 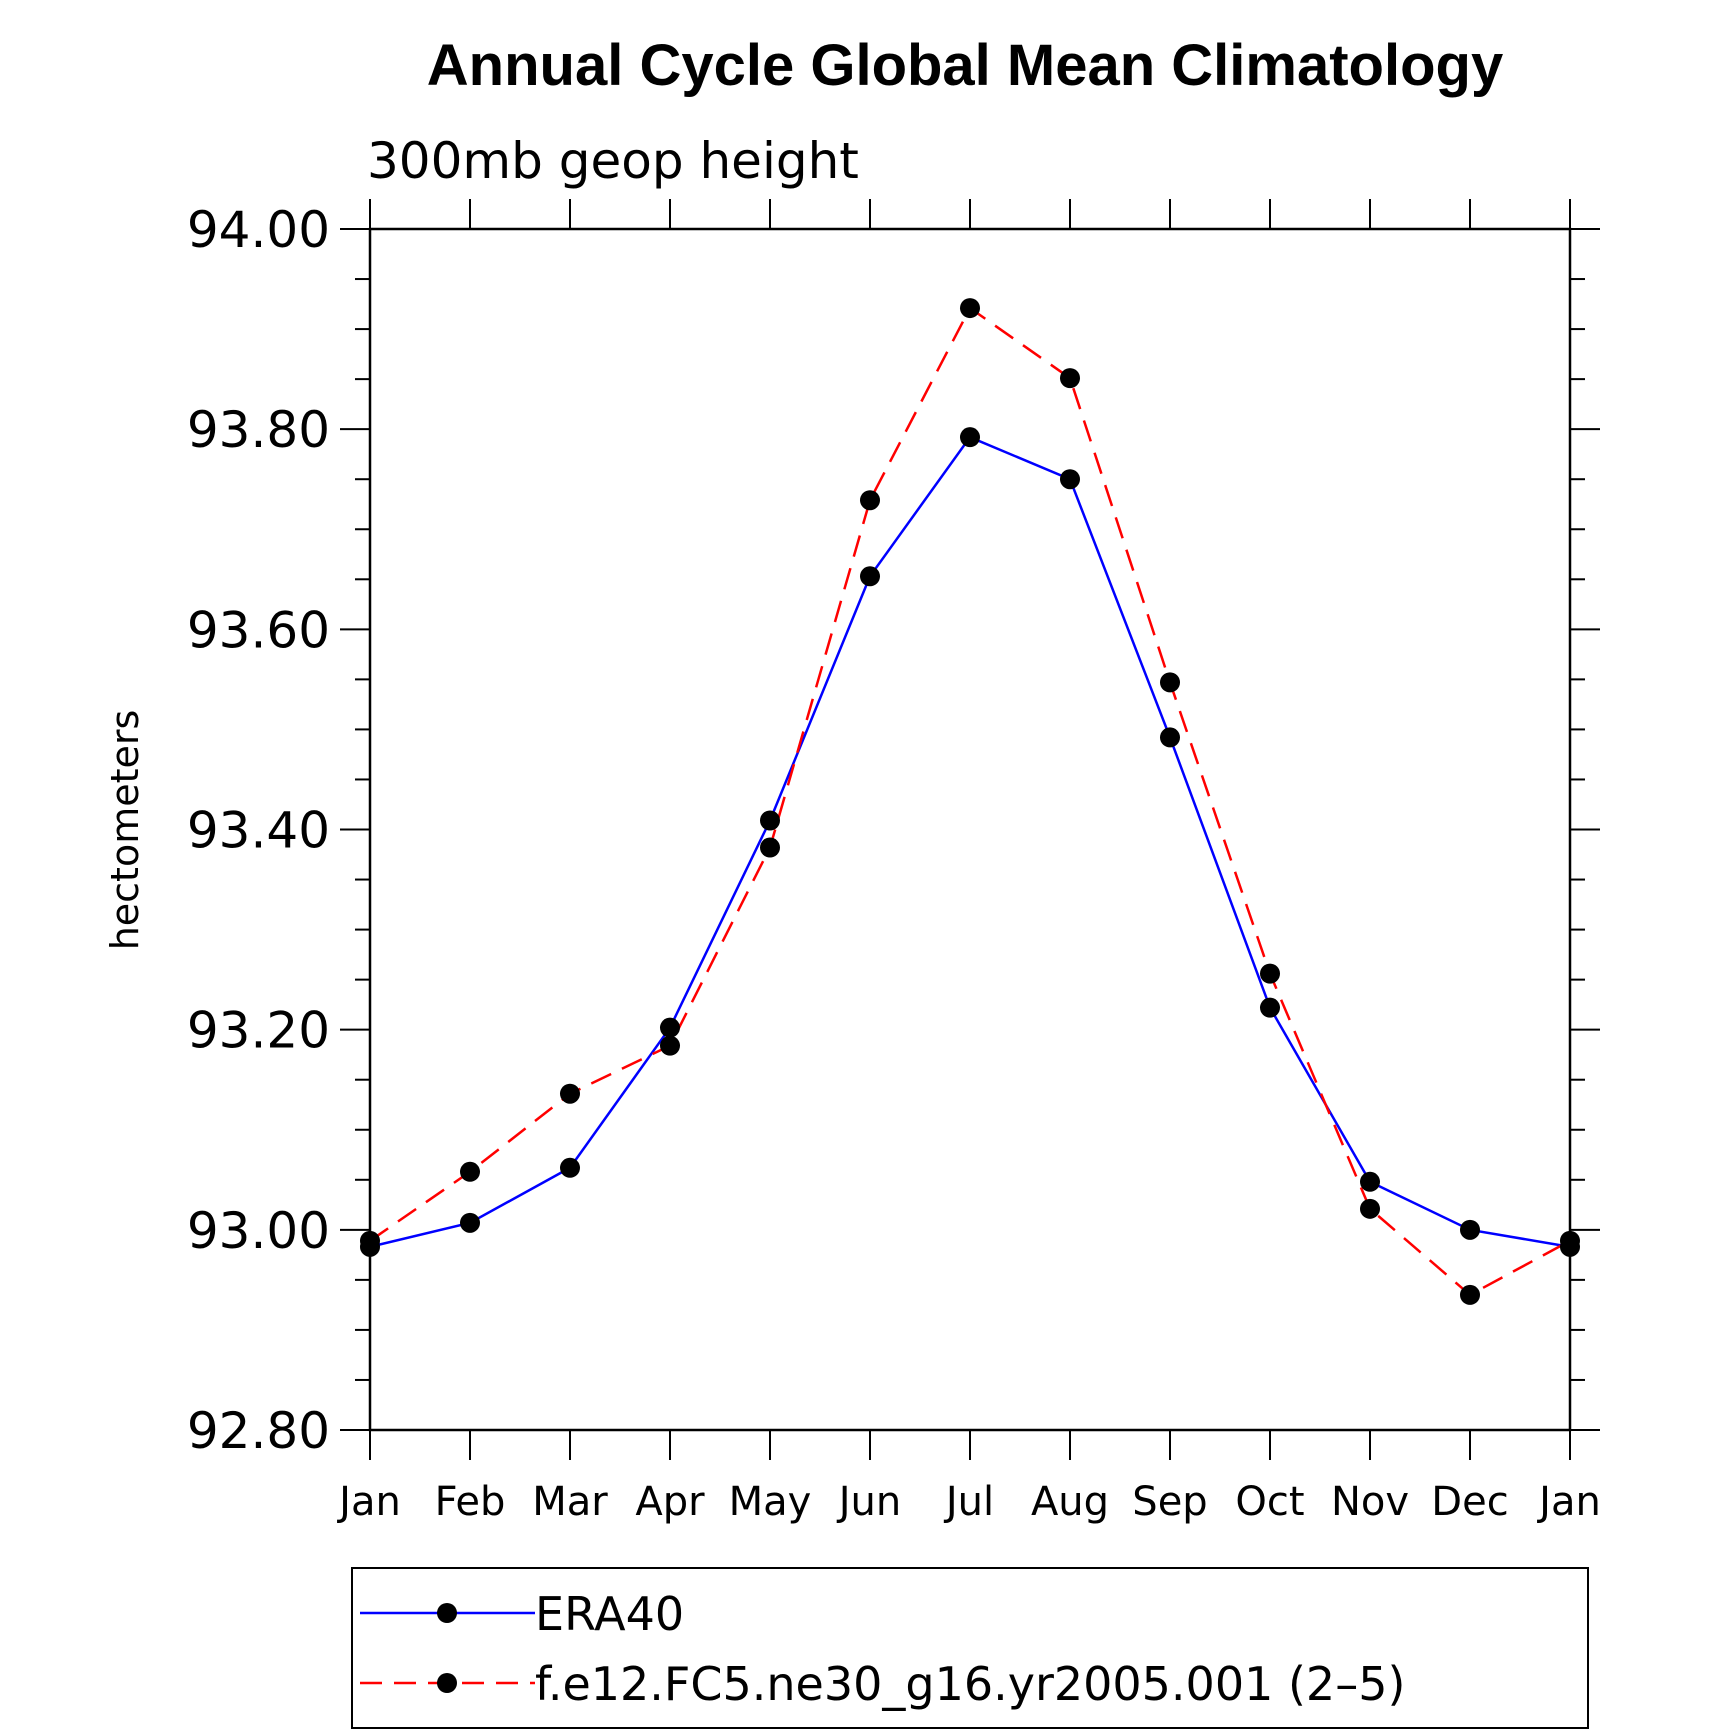 I want to click on chart-subtitle: 300mb geop height, so click(x=613, y=161).